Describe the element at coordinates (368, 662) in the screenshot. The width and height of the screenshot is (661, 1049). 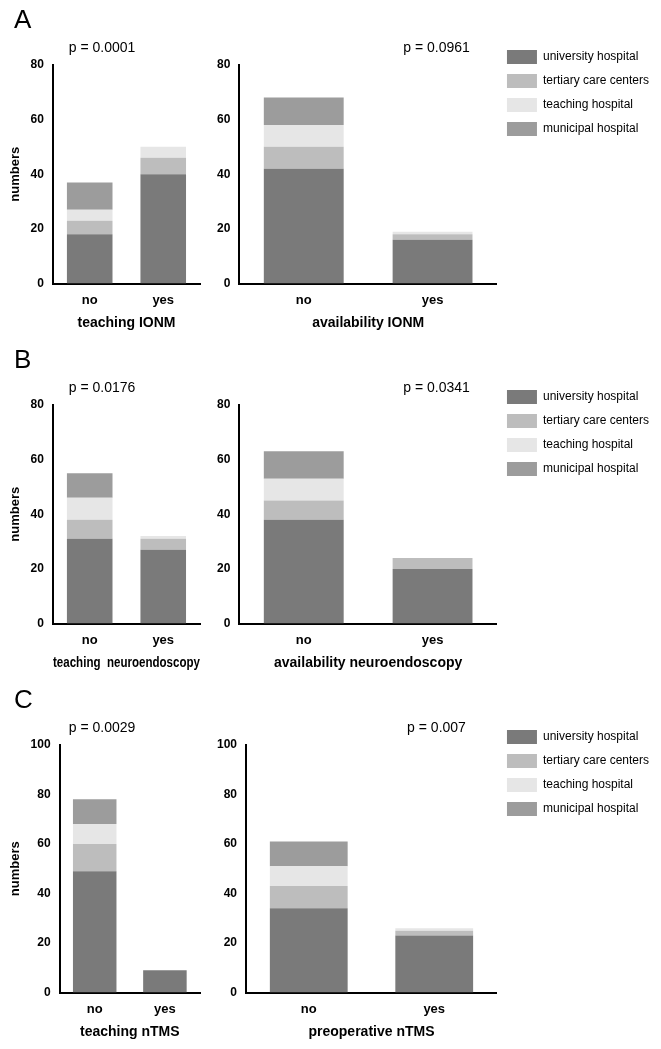
I see `x-axis-title: availability neuroendoscopy` at that location.